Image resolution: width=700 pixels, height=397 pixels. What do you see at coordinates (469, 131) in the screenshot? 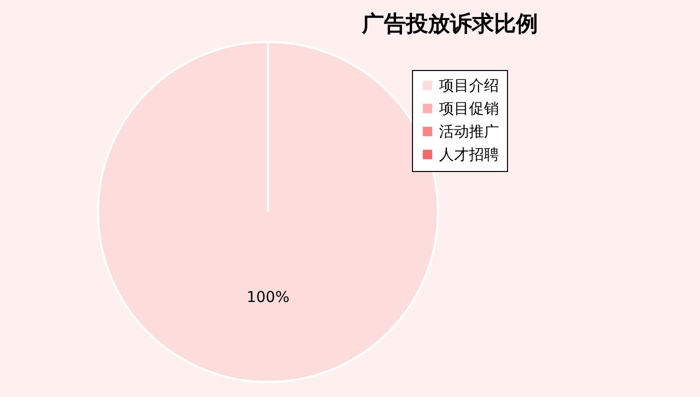
I see `legend-label: 活动推广` at bounding box center [469, 131].